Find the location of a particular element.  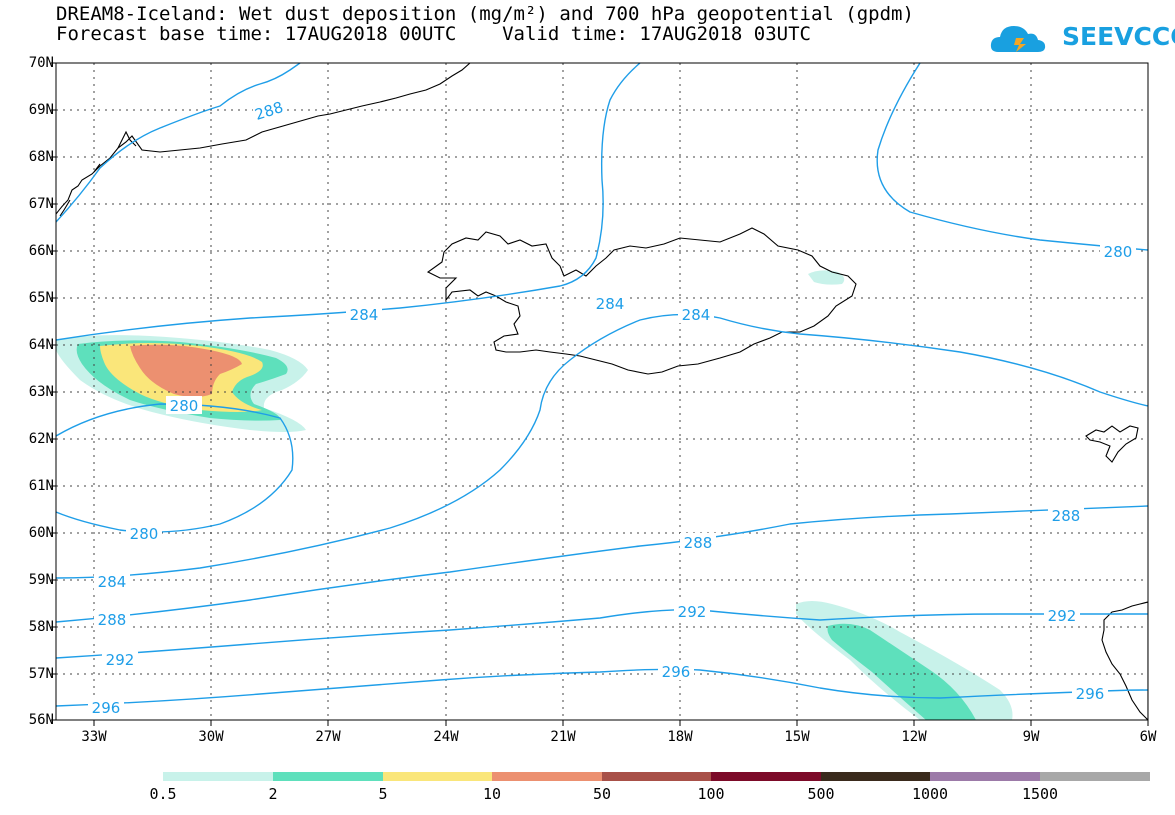

lon-label: 6W is located at coordinates (1148, 737).